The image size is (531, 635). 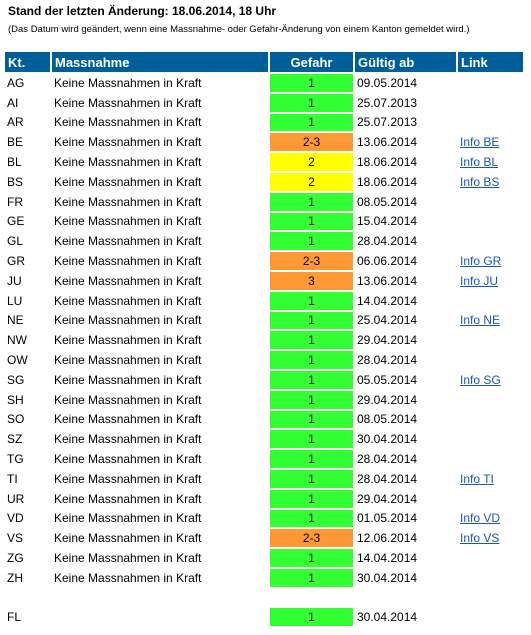 What do you see at coordinates (387, 538) in the screenshot?
I see `valid-from-date: 12.06.2014` at bounding box center [387, 538].